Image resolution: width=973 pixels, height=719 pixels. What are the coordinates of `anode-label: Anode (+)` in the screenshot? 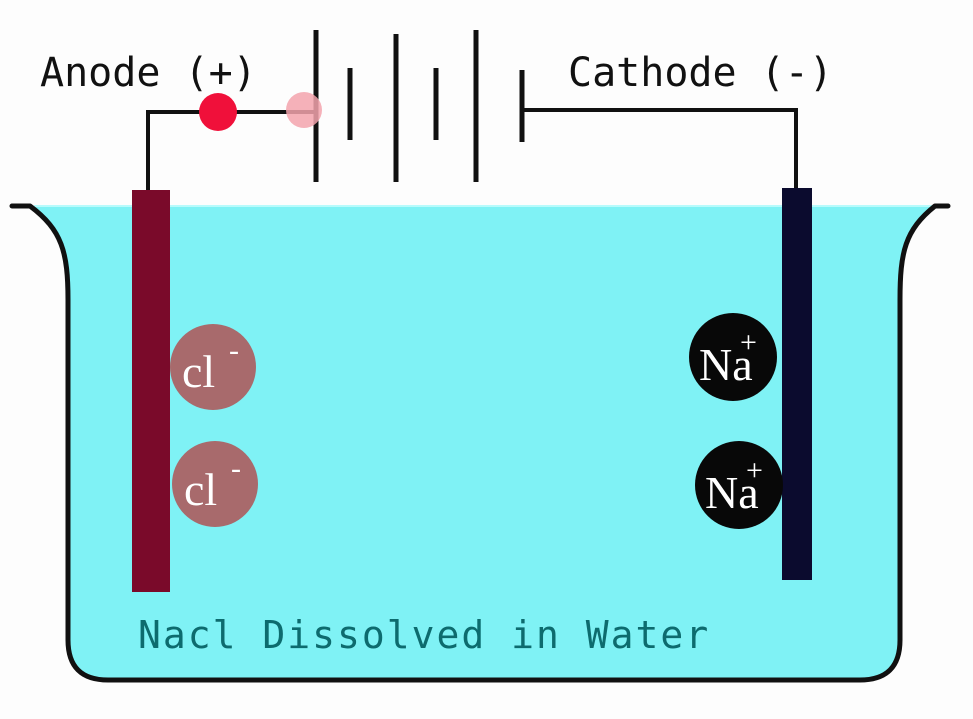 It's located at (148, 73).